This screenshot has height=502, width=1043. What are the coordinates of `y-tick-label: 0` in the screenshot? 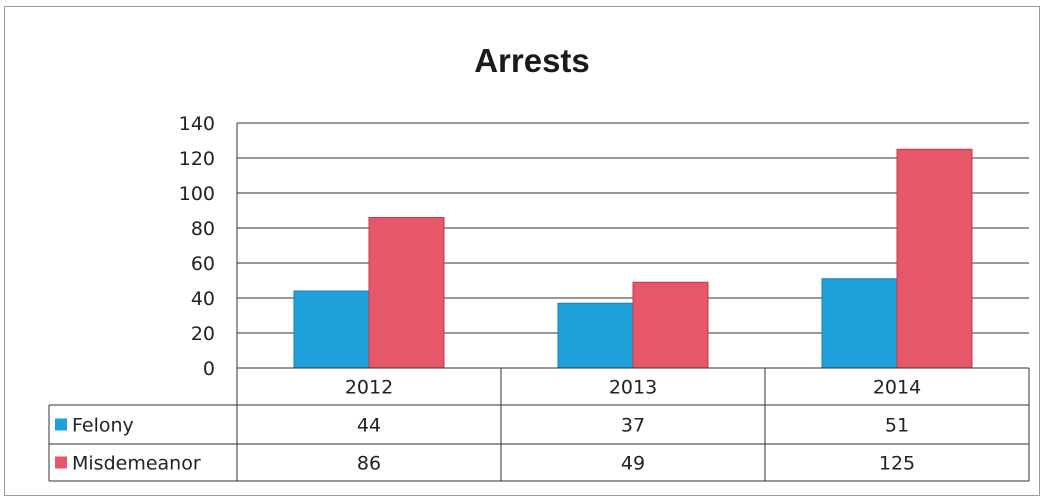 It's located at (209, 369).